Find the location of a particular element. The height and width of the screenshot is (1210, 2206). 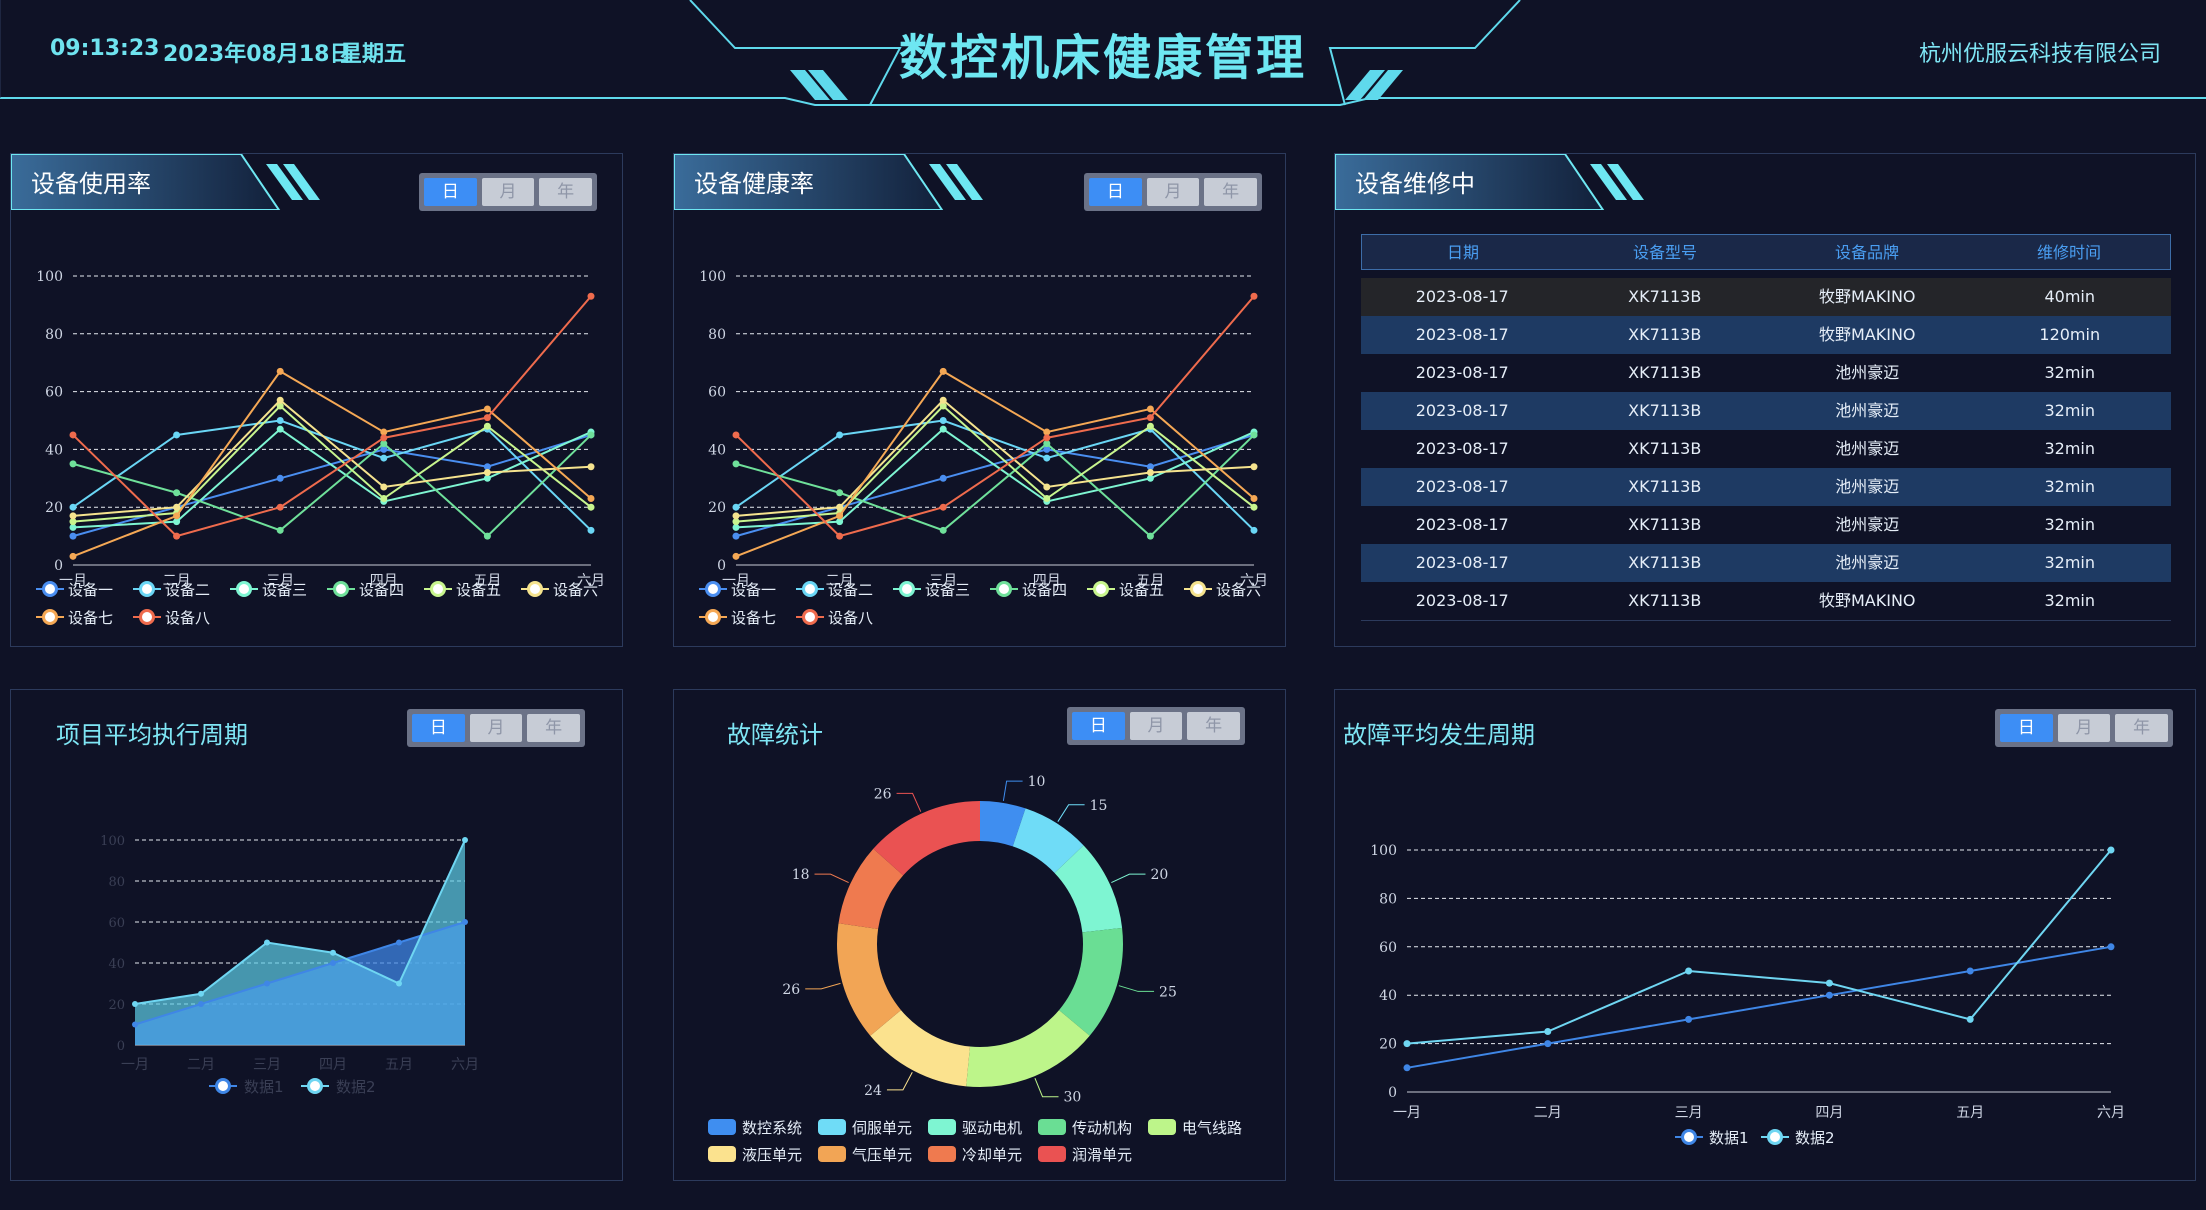

panel-title: 故障平均发生周期 is located at coordinates (1439, 735).